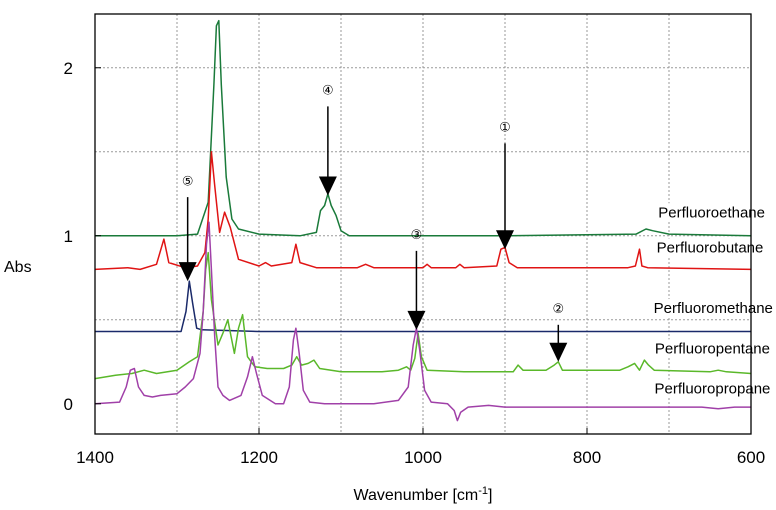  I want to click on x-tick-label: 1400, so click(95, 457).